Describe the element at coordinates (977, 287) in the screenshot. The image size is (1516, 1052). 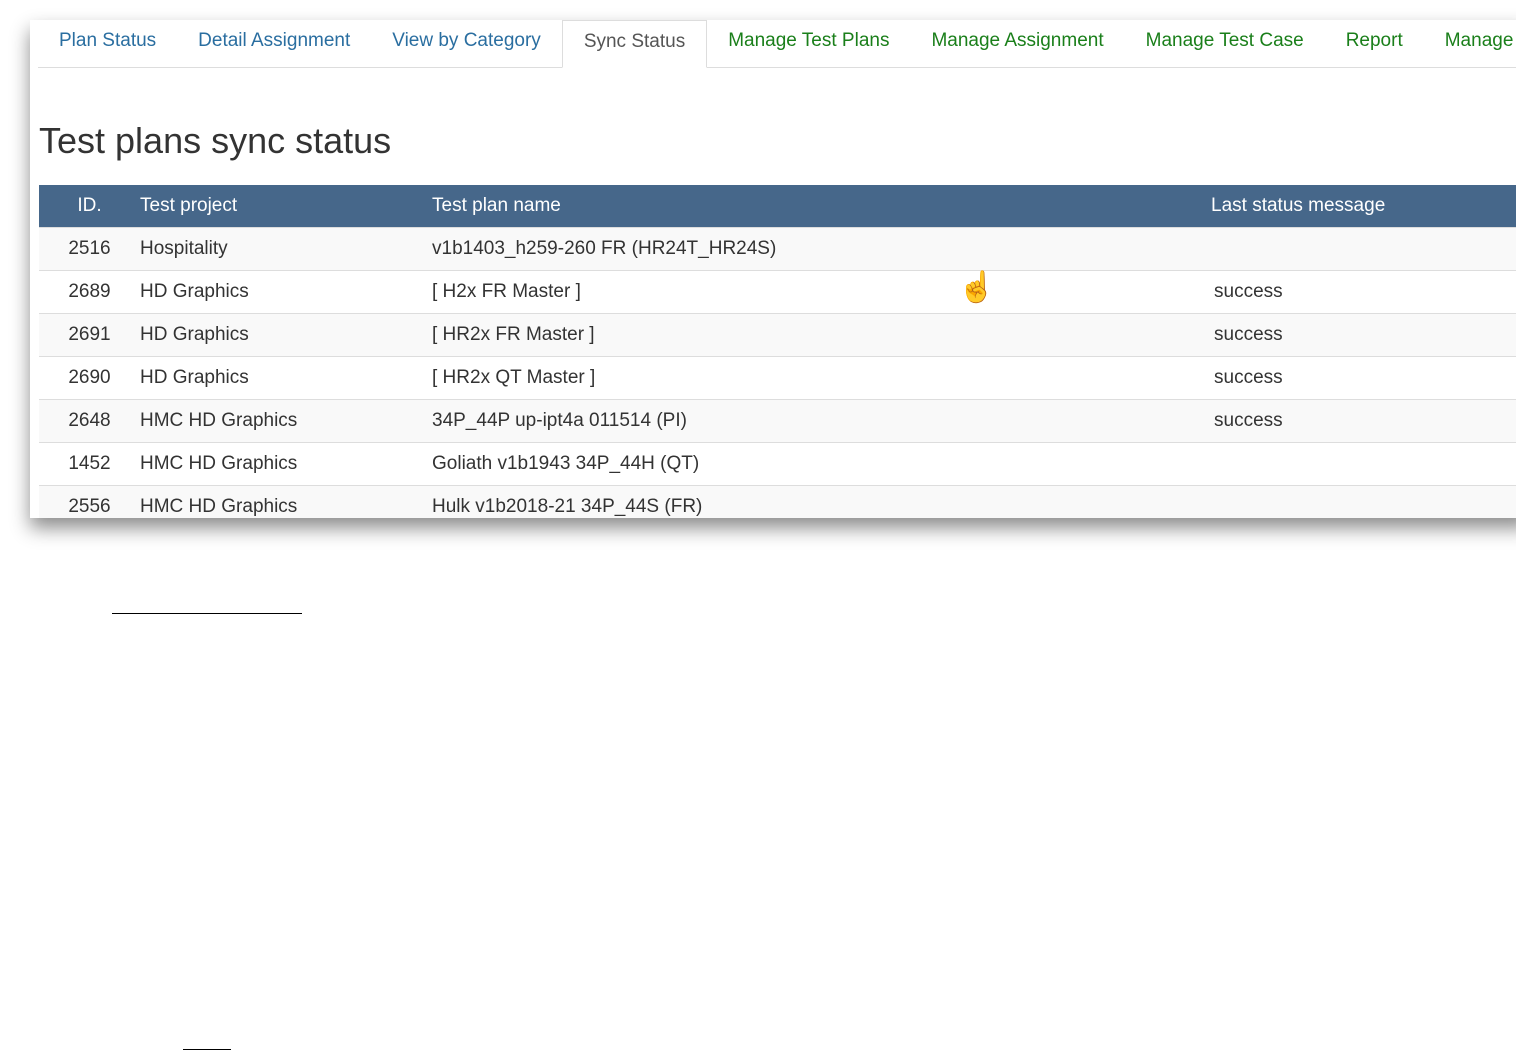
I see `hand-pointer-icon: ☝` at that location.